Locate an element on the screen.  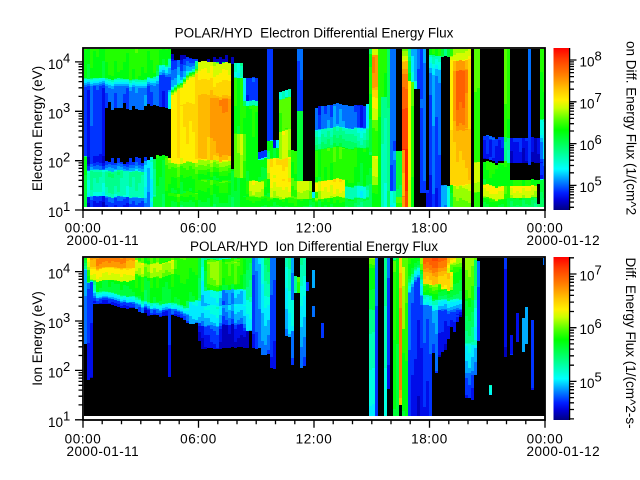
svg-text: on Diff. Energy Flux (1/(cm^2 is located at coordinates (631, 128).